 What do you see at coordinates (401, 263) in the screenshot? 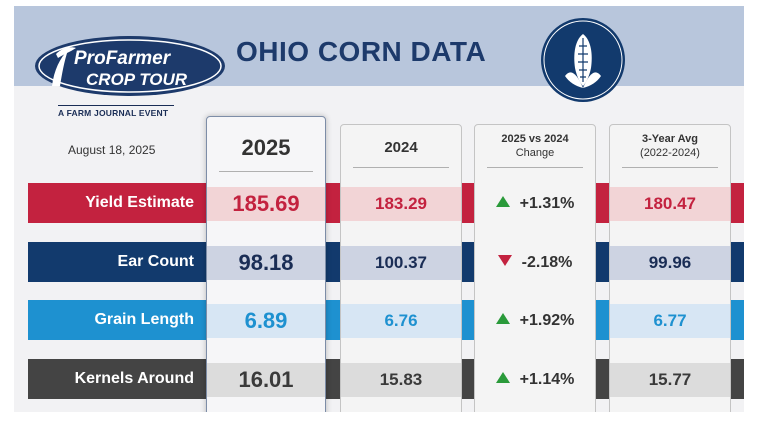
I see `cell-2024-ear-count: 100.37` at bounding box center [401, 263].